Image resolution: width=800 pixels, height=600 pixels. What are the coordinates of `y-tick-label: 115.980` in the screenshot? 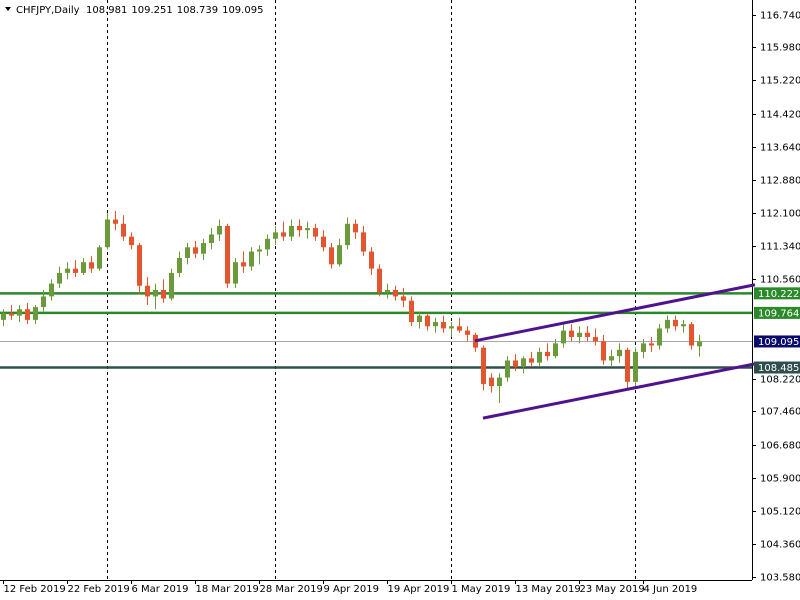 It's located at (780, 48).